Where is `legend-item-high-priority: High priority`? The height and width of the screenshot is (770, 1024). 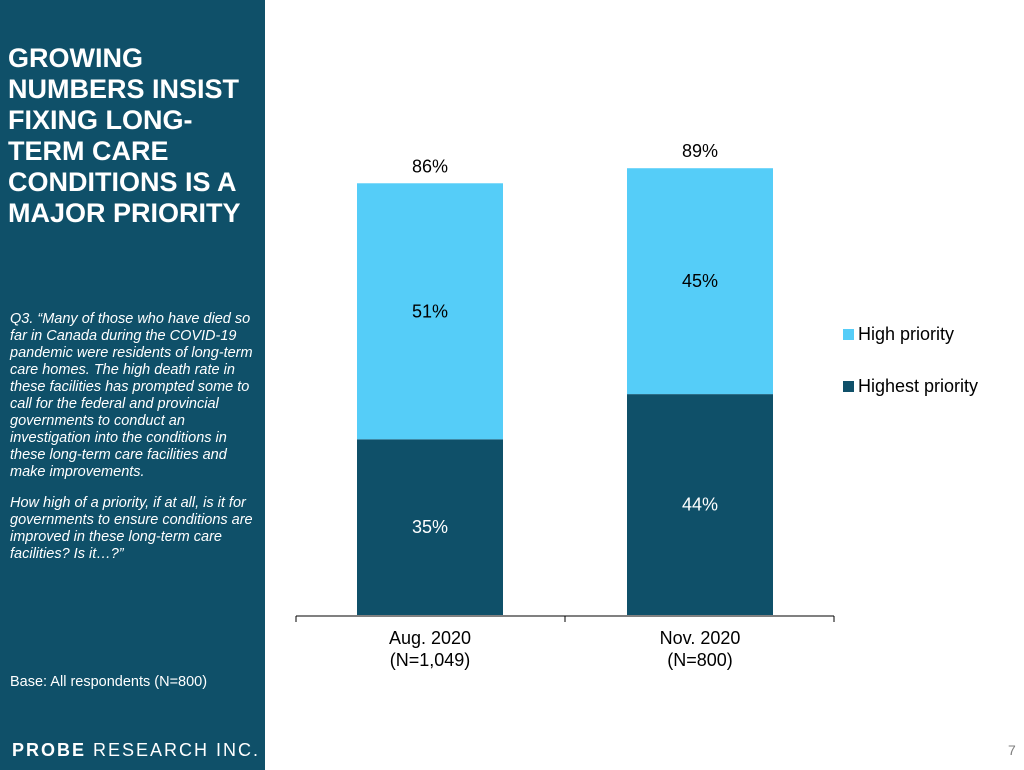 legend-item-high-priority: High priority is located at coordinates (910, 334).